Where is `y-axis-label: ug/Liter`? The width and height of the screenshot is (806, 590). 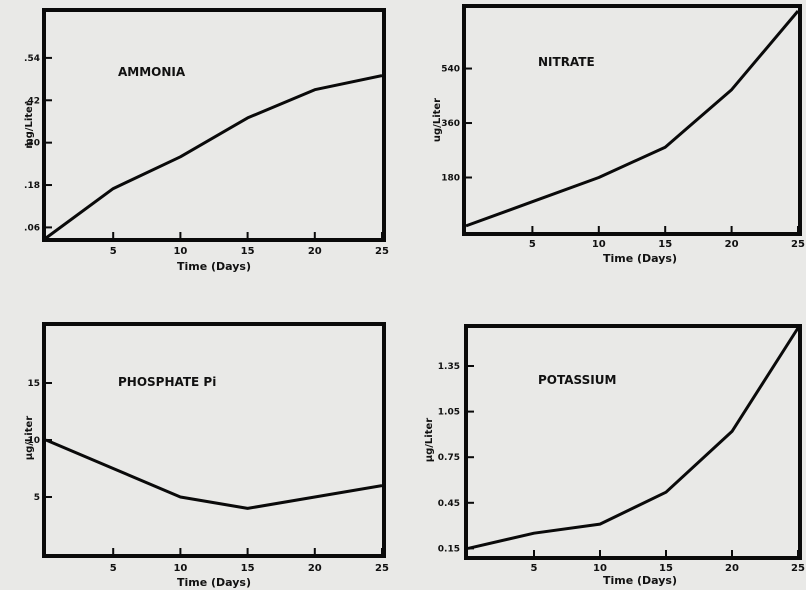 y-axis-label: ug/Liter is located at coordinates (437, 120).